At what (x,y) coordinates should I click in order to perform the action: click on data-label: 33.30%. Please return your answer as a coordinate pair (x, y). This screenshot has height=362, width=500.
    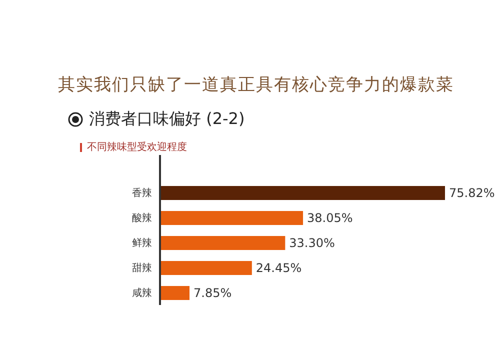
    Looking at the image, I should click on (312, 243).